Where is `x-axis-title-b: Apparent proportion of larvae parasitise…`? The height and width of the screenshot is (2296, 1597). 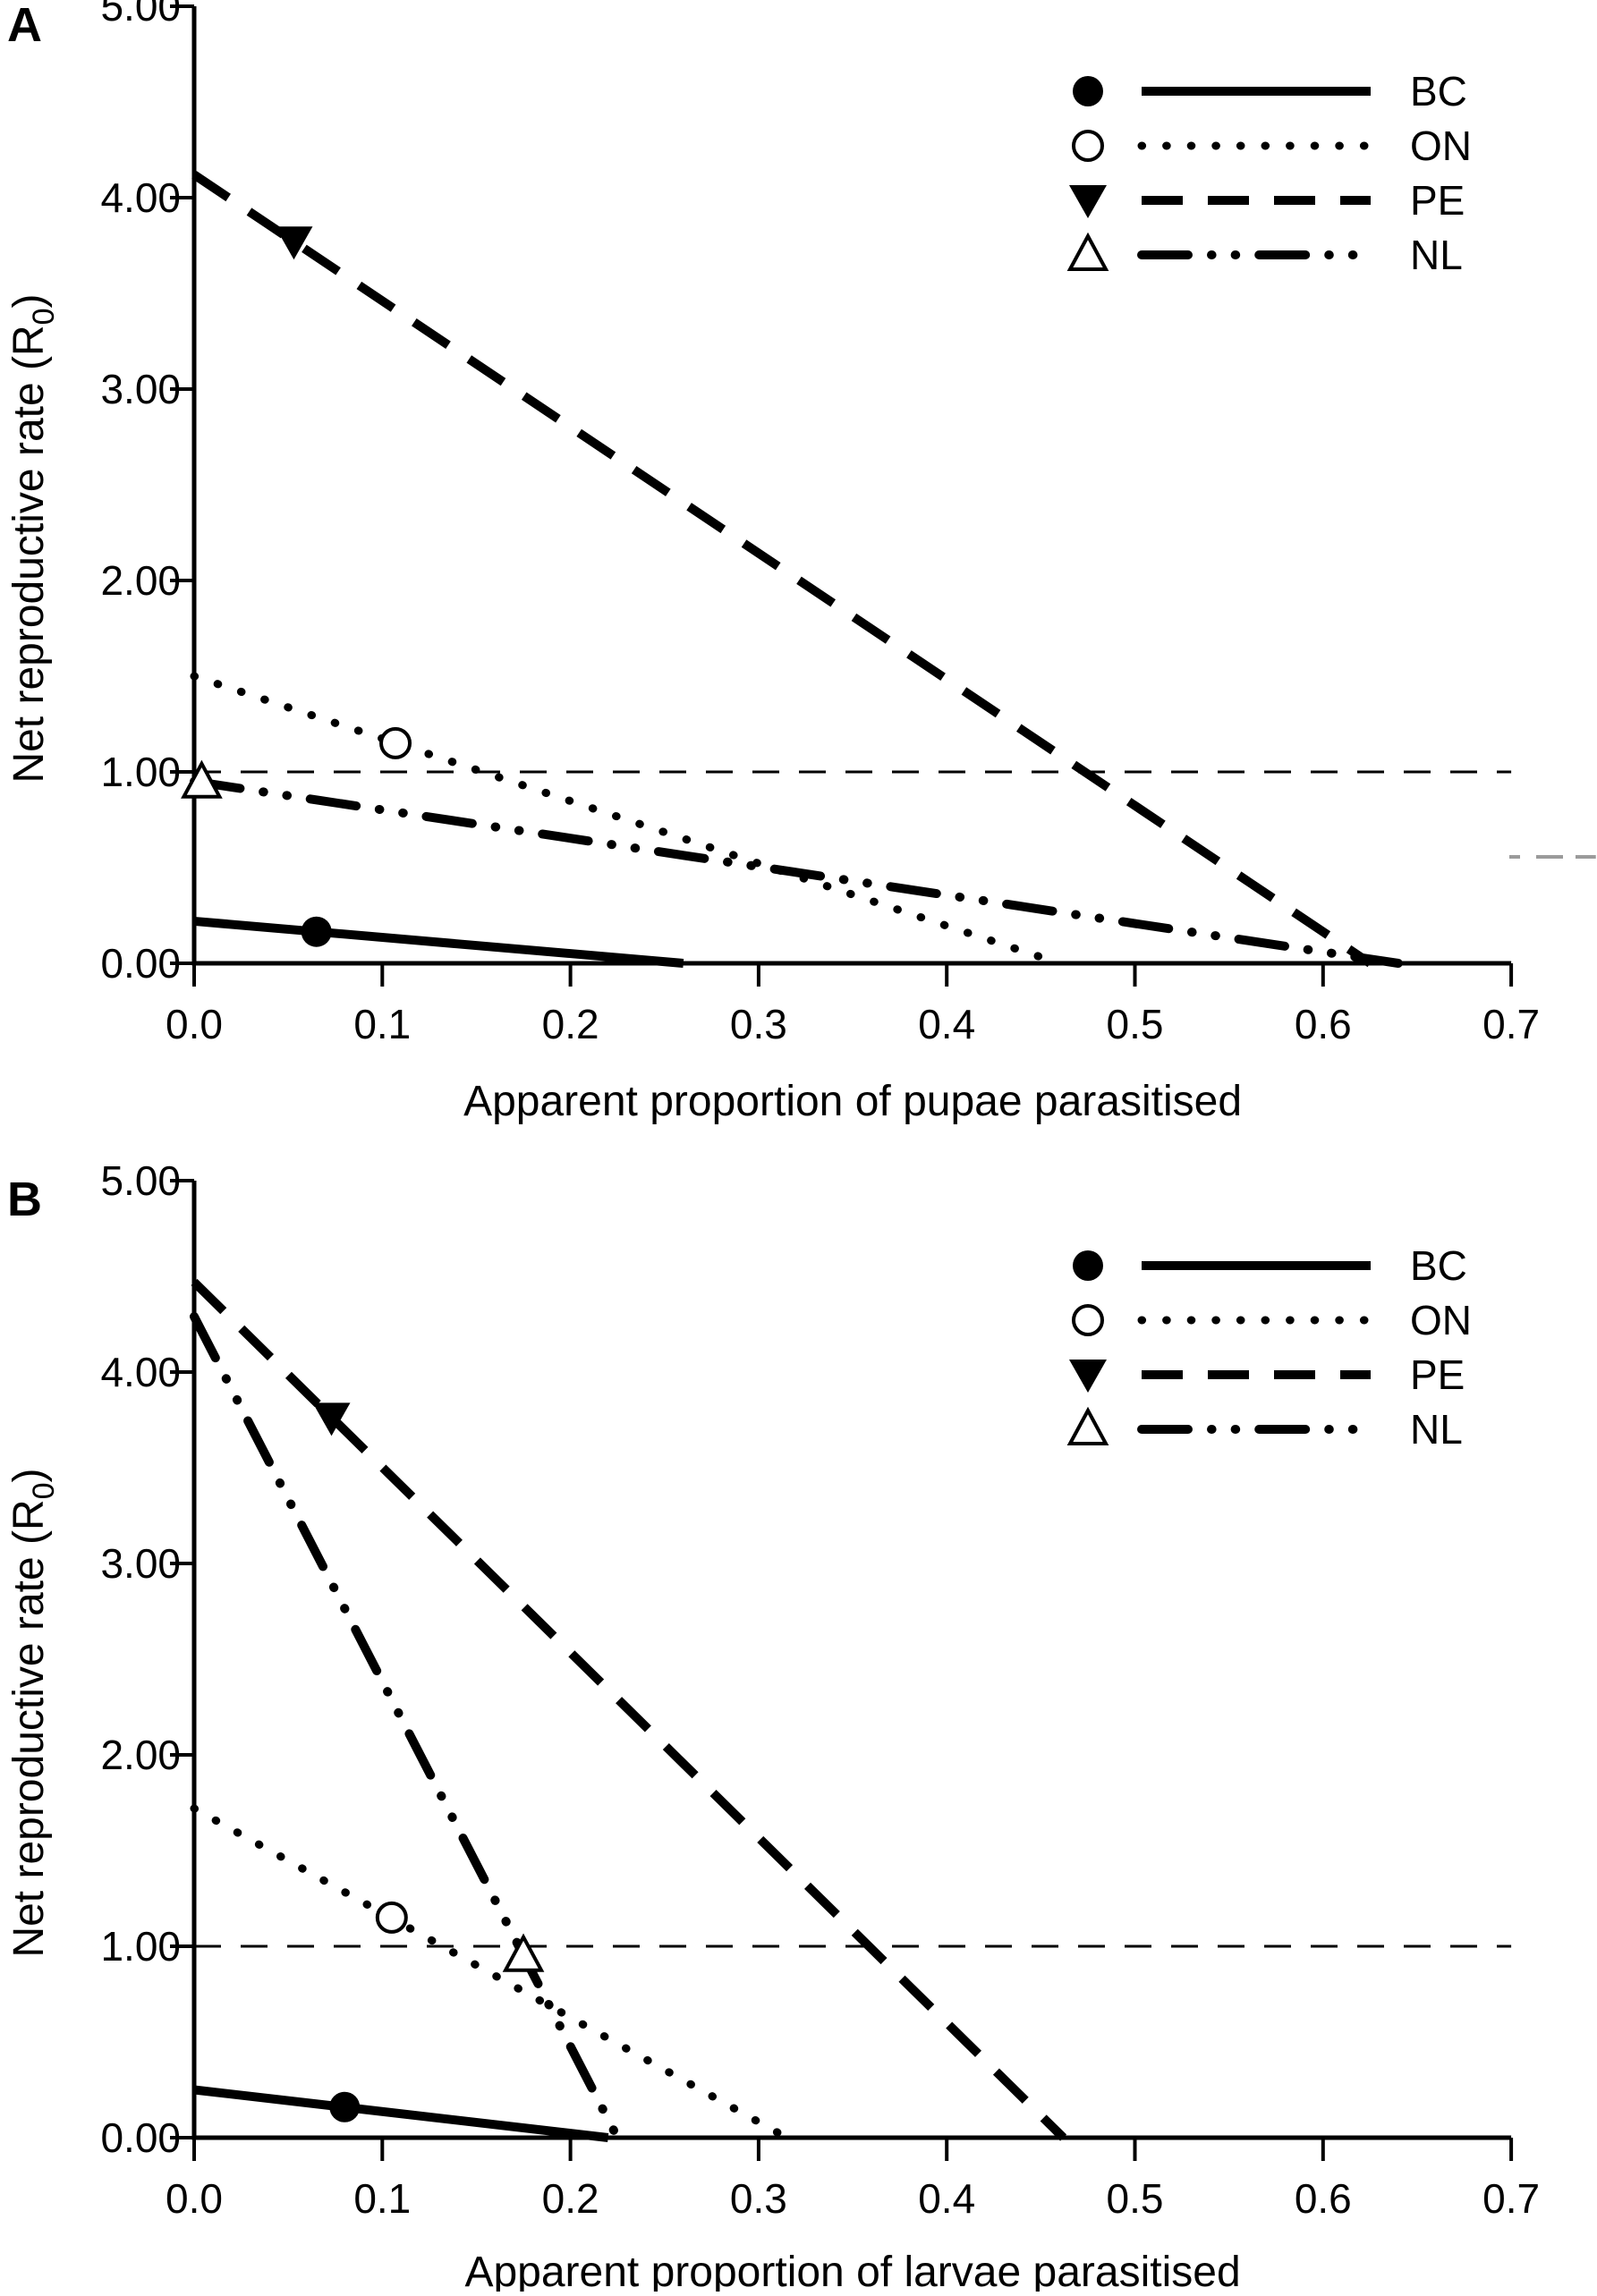 x-axis-title-b: Apparent proportion of larvae parasitise… is located at coordinates (852, 2270).